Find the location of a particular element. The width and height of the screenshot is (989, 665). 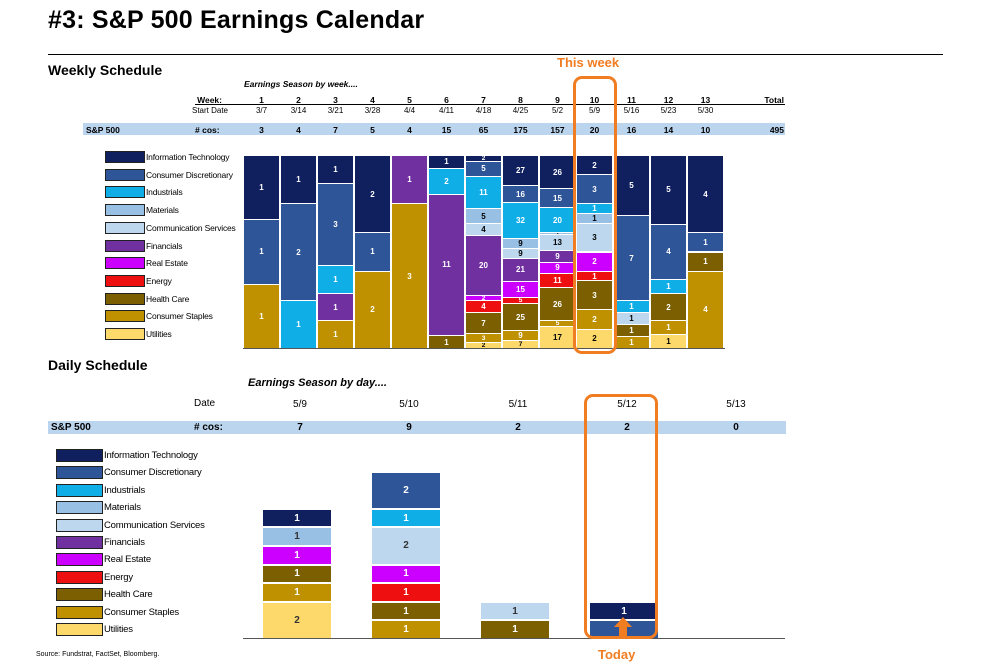

weekly-cos-band is located at coordinates (434, 129).